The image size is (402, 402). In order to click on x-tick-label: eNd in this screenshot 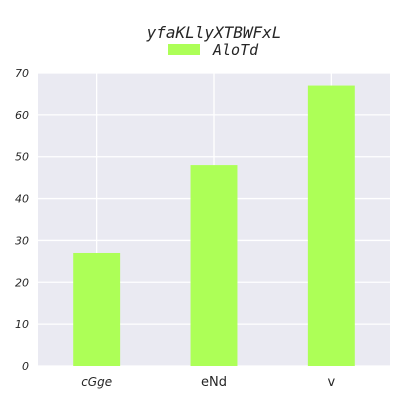, I will do `click(214, 382)`.